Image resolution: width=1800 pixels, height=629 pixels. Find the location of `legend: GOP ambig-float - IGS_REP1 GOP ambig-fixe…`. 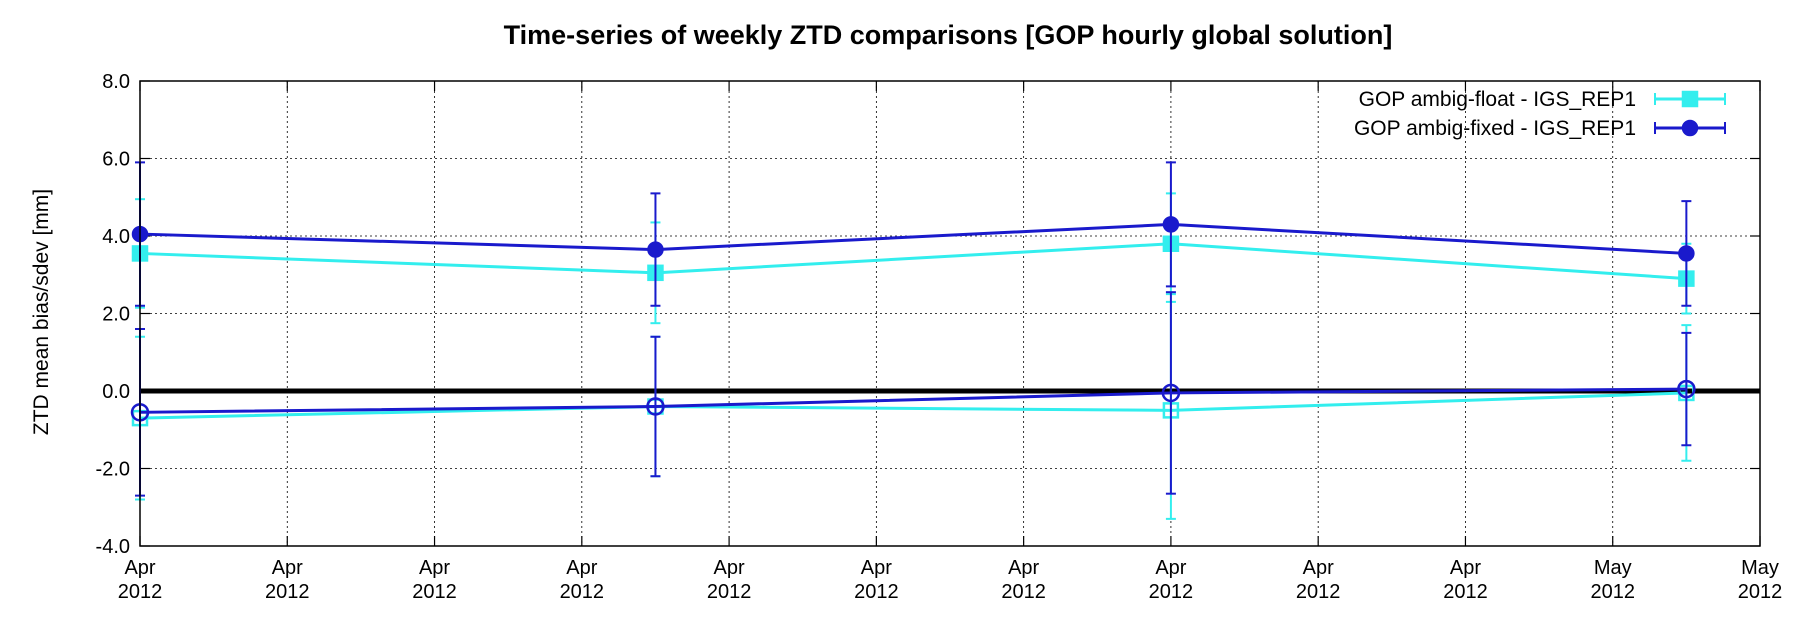

legend: GOP ambig-float - IGS_REP1 GOP ambig-fixe… is located at coordinates (1540, 114).